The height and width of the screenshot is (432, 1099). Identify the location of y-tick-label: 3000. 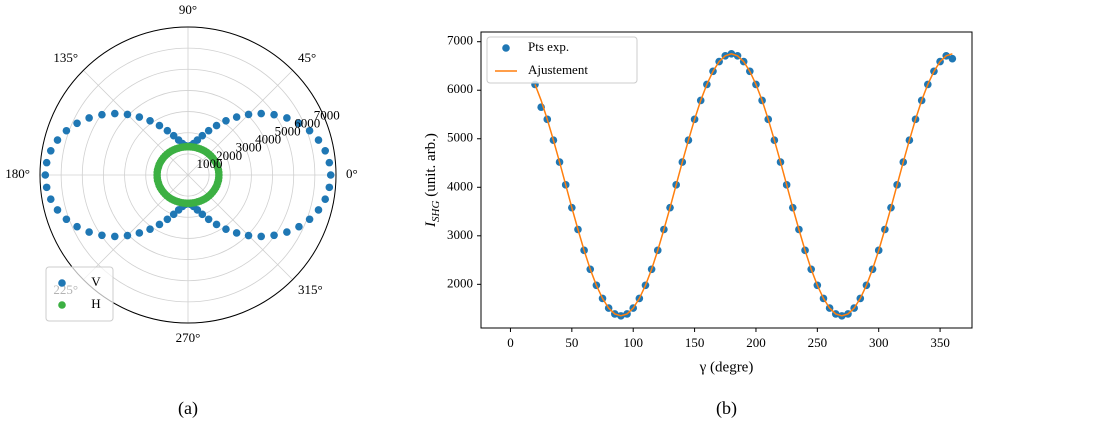
(460, 234).